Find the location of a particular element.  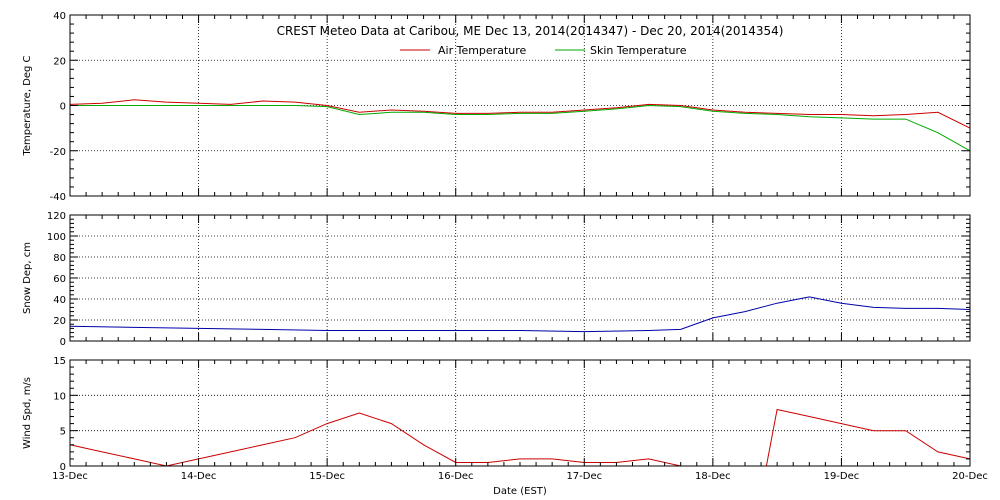

xtick-label-5: 18-Dec is located at coordinates (713, 476).